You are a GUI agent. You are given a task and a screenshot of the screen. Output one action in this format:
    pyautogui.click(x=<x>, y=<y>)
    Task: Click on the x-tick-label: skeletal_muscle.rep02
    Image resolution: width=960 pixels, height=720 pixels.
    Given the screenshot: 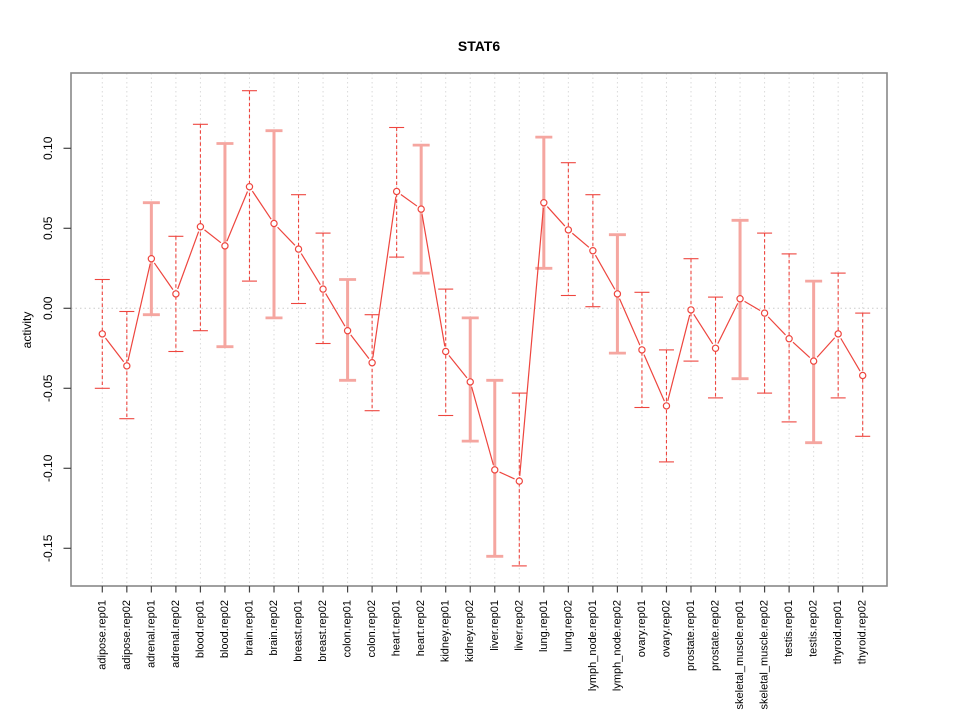 What is the action you would take?
    pyautogui.click(x=765, y=654)
    